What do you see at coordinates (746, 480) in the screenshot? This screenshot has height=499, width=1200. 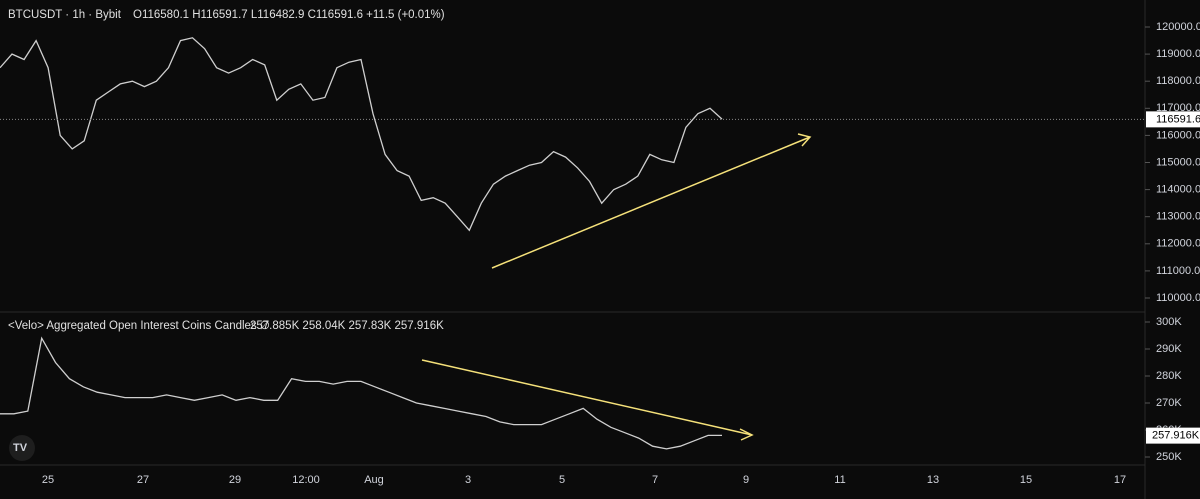 I see `x-tick-label: 9` at bounding box center [746, 480].